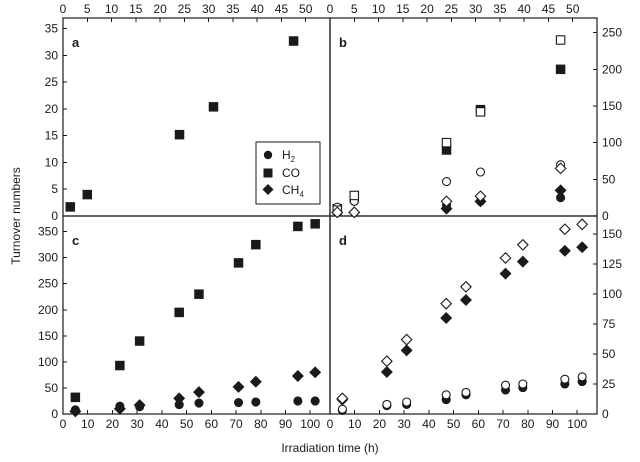 This screenshot has height=462, width=640. What do you see at coordinates (87, 9) in the screenshot?
I see `panel-a-x-tick-label: 5` at bounding box center [87, 9].